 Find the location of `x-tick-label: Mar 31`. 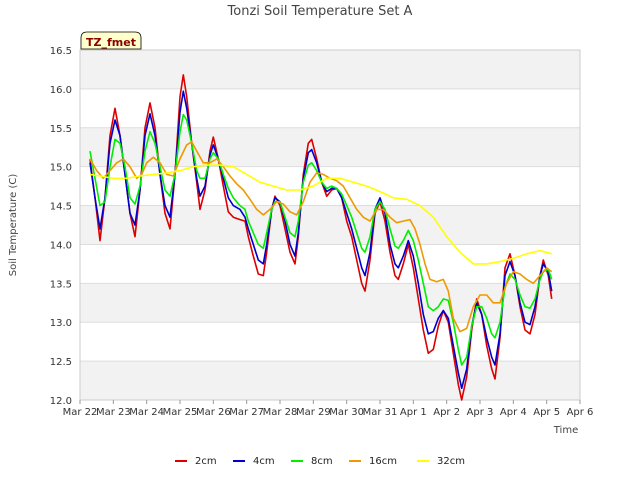

x-tick-label: Mar 31 is located at coordinates (380, 412).